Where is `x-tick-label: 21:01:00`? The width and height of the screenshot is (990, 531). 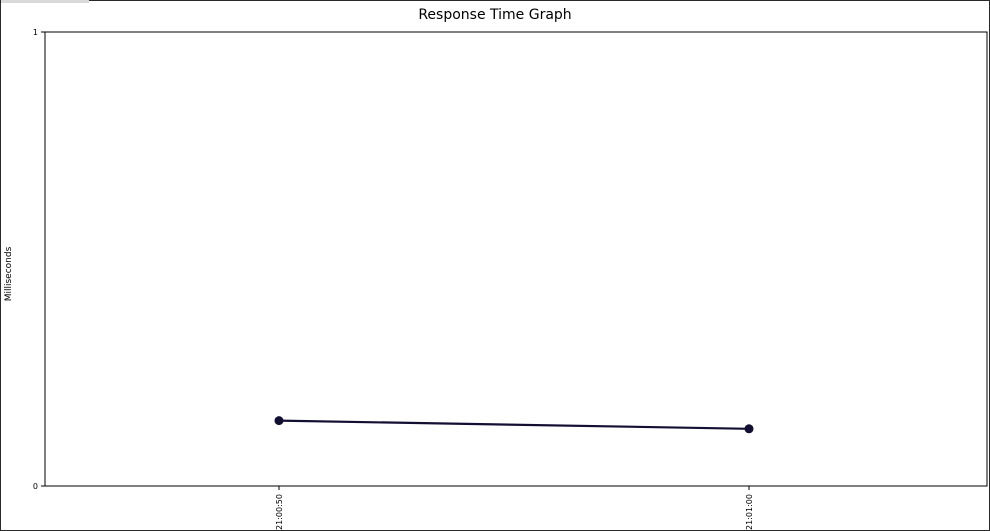 x-tick-label: 21:01:00 is located at coordinates (749, 512).